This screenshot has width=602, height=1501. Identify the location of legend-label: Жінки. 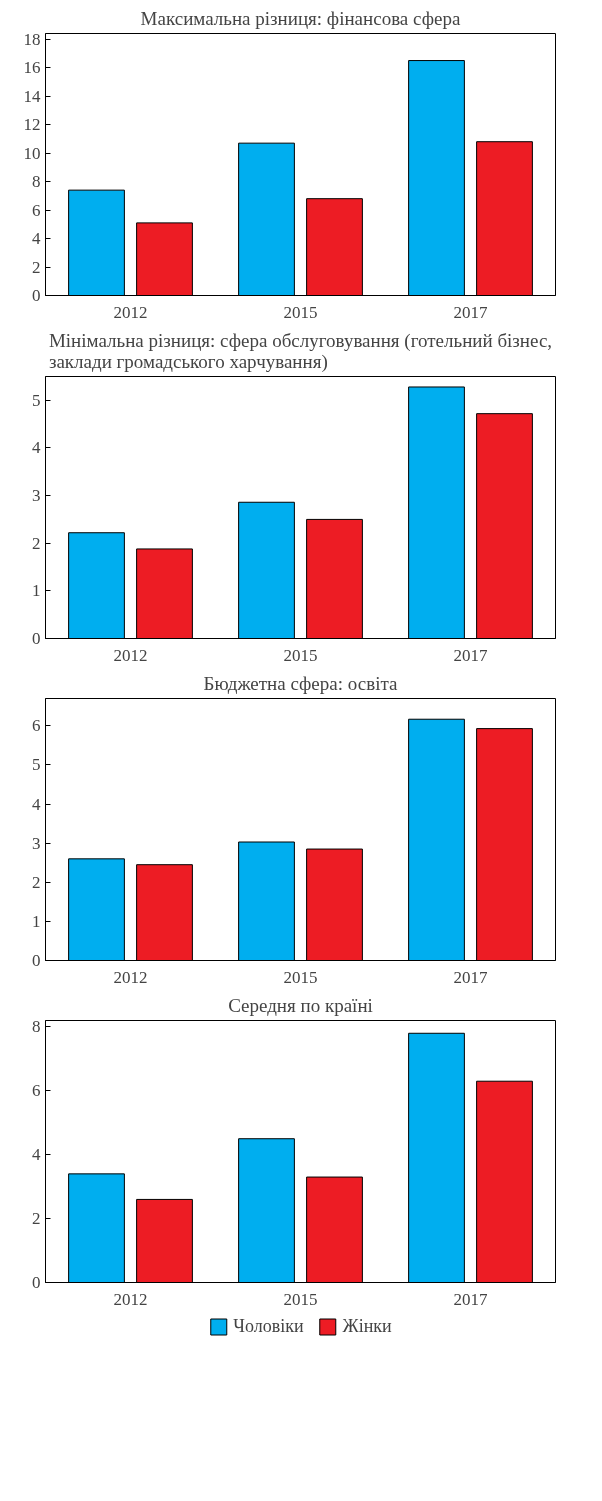
(367, 1326).